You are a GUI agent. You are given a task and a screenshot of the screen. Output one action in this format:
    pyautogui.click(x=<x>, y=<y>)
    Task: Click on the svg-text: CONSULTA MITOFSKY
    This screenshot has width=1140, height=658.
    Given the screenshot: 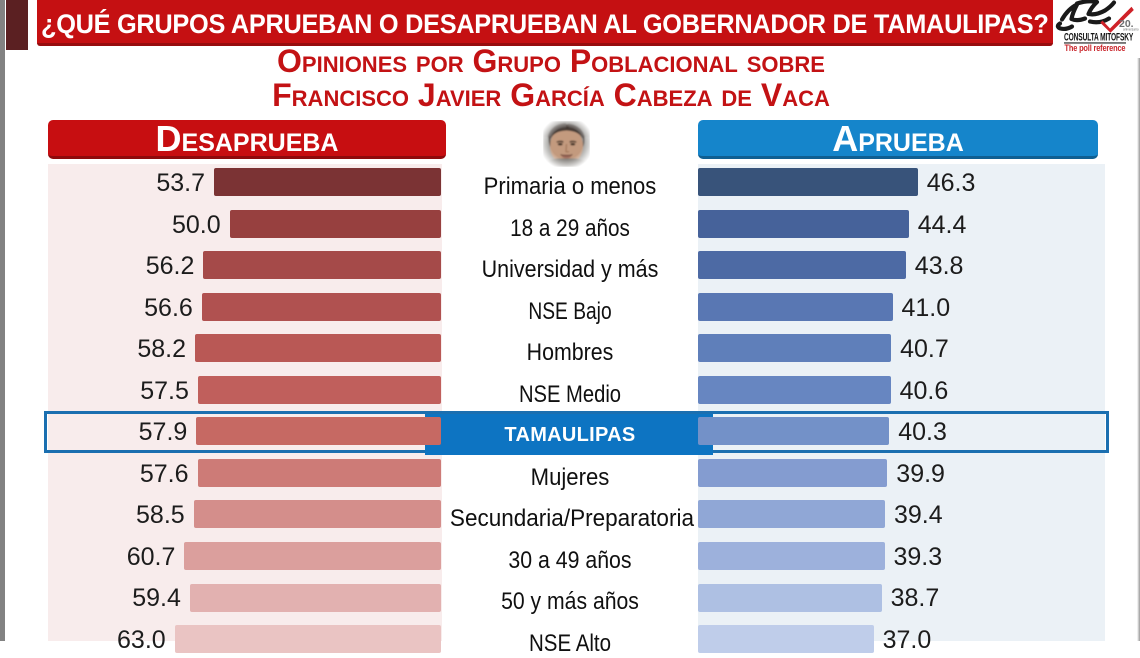 What is the action you would take?
    pyautogui.click(x=1098, y=37)
    